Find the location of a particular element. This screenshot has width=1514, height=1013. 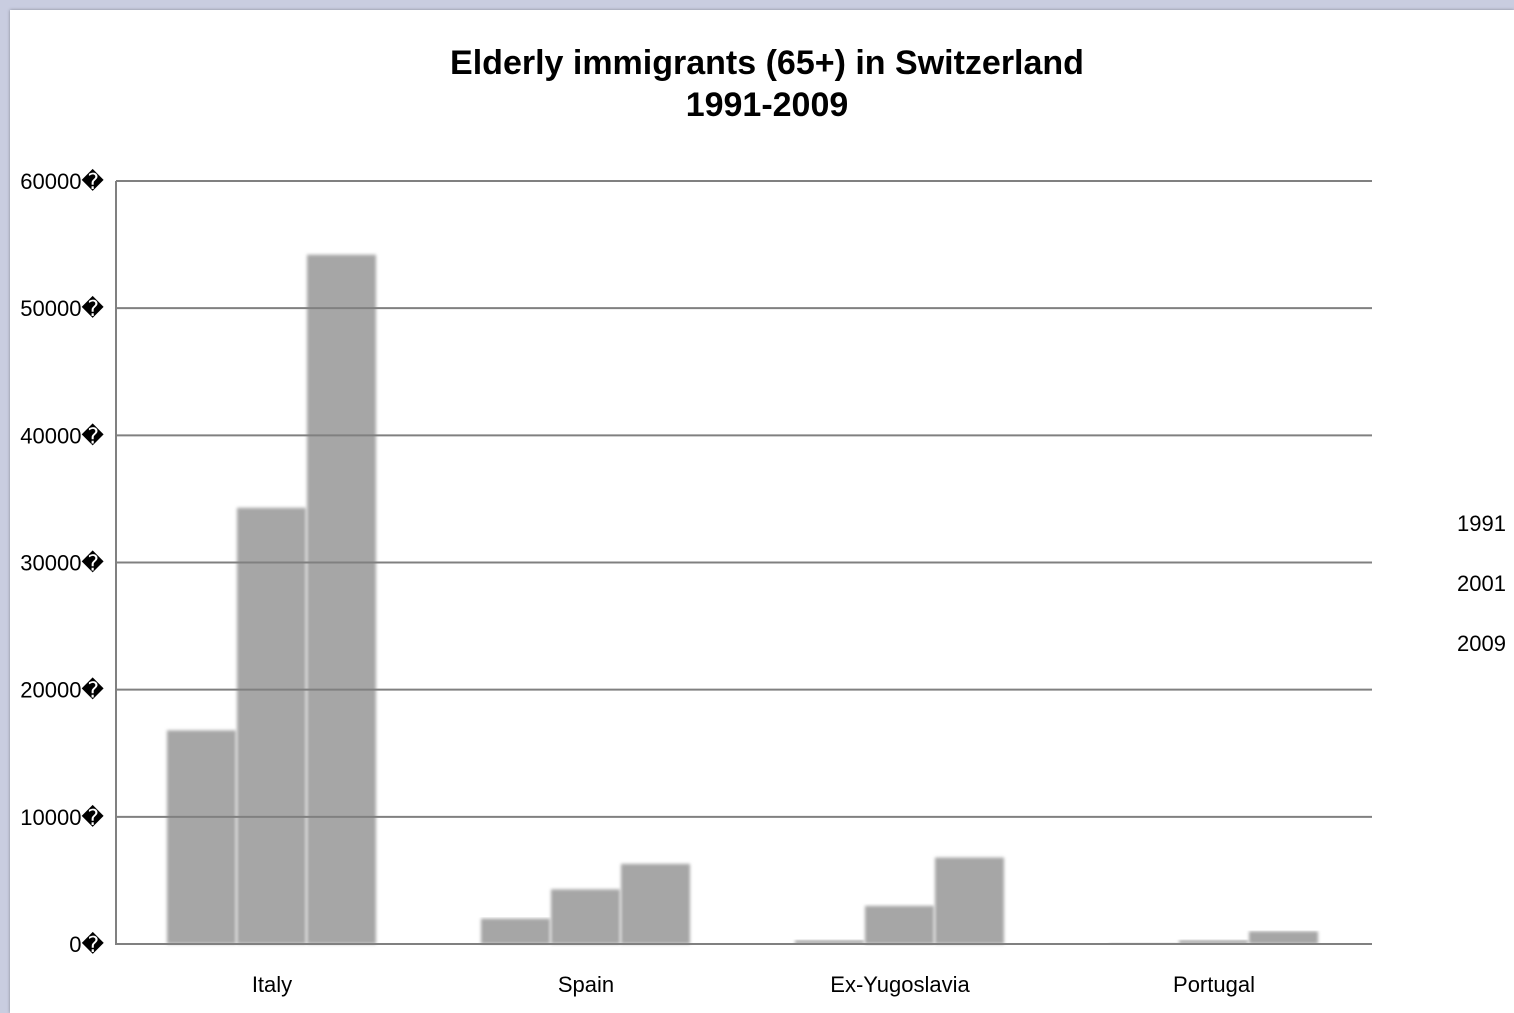

x-tick-label: Ex-Yugoslavia is located at coordinates (900, 984).